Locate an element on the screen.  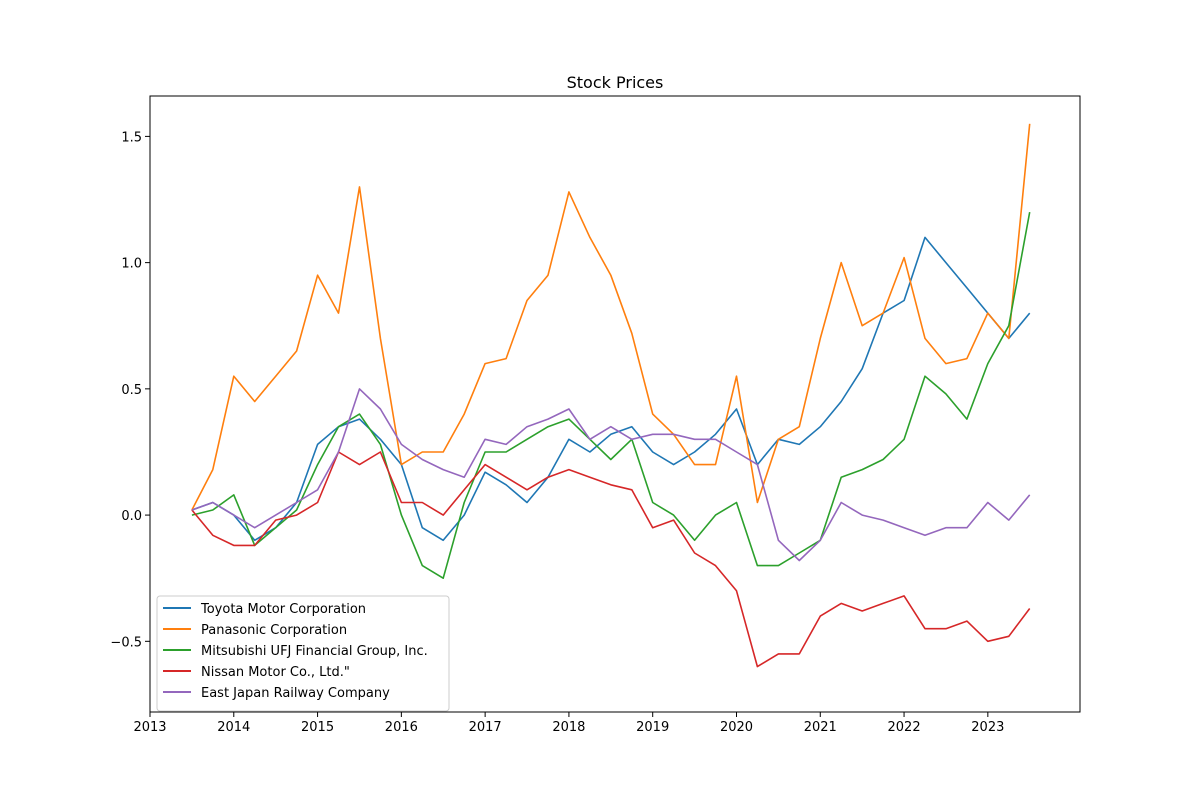
x-tick-label: 2019 is located at coordinates (652, 727).